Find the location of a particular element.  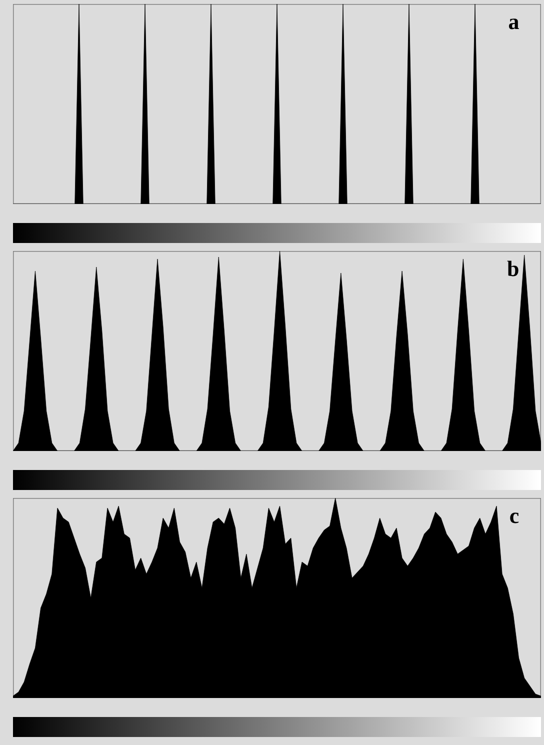

chart-title: b is located at coordinates (513, 268).